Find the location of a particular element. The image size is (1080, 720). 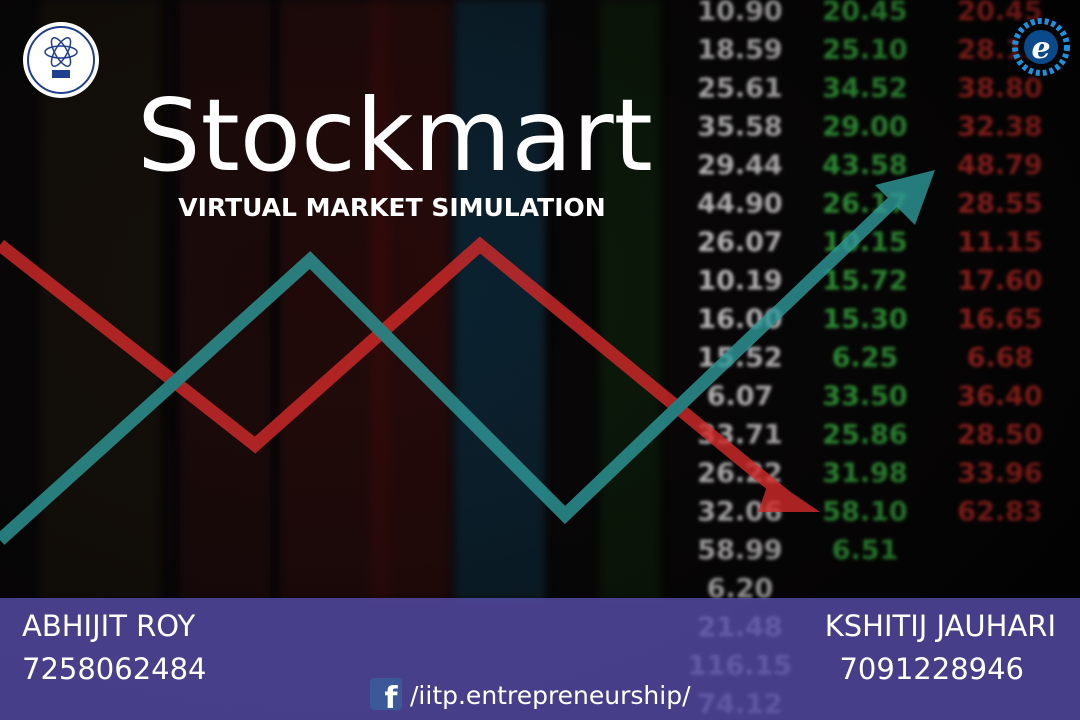

ecell-logo: e is located at coordinates (1041, 47).